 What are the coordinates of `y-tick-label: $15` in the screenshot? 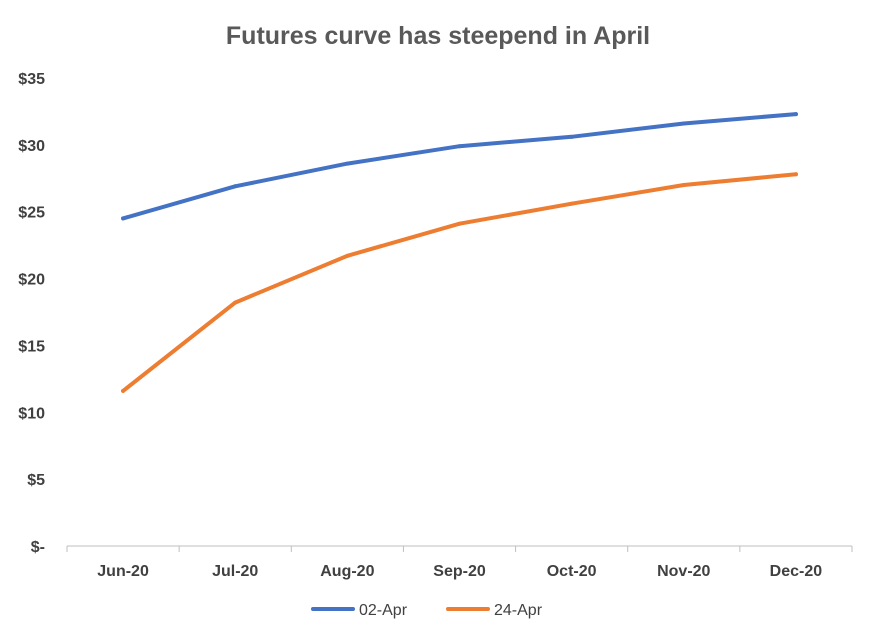 It's located at (31, 346).